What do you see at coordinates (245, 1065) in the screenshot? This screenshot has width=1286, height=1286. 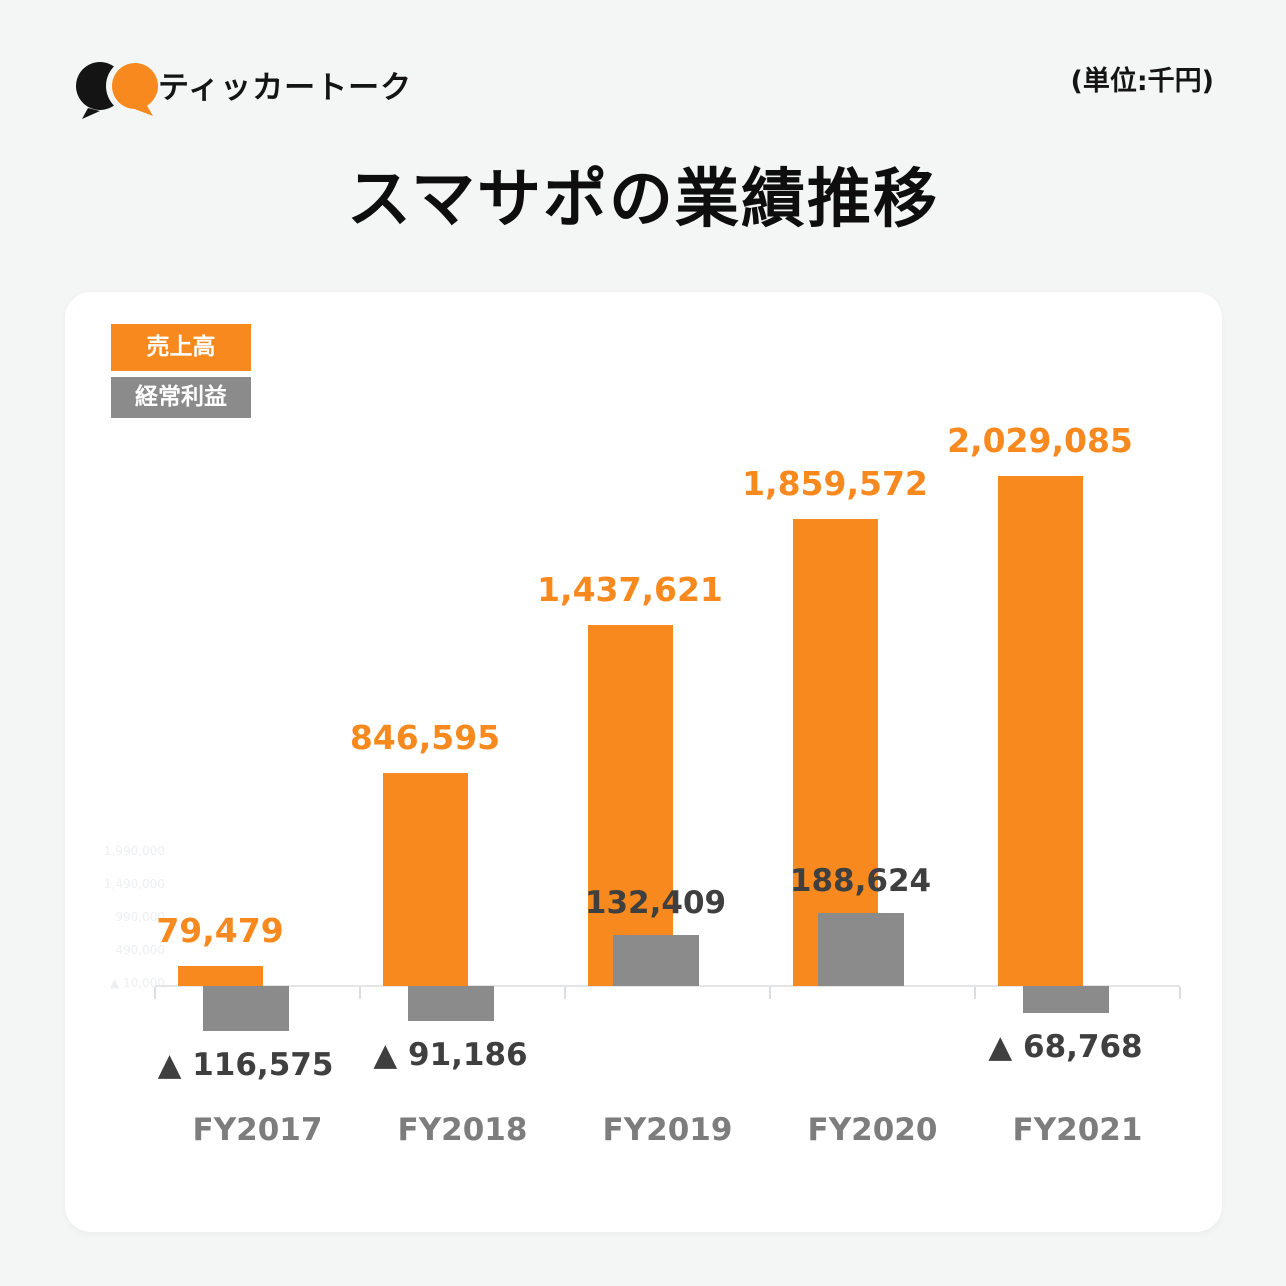 I see `profit-value-label: ▲ 116,575` at bounding box center [245, 1065].